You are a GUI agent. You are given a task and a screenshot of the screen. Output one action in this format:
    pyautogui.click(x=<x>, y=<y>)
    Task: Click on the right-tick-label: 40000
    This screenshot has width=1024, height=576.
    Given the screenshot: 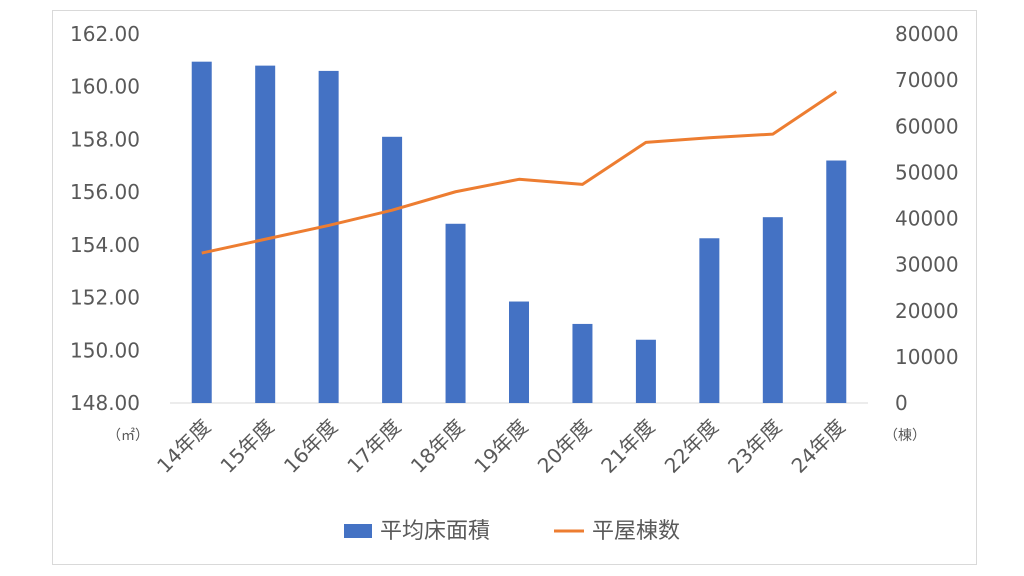 What is the action you would take?
    pyautogui.click(x=927, y=219)
    